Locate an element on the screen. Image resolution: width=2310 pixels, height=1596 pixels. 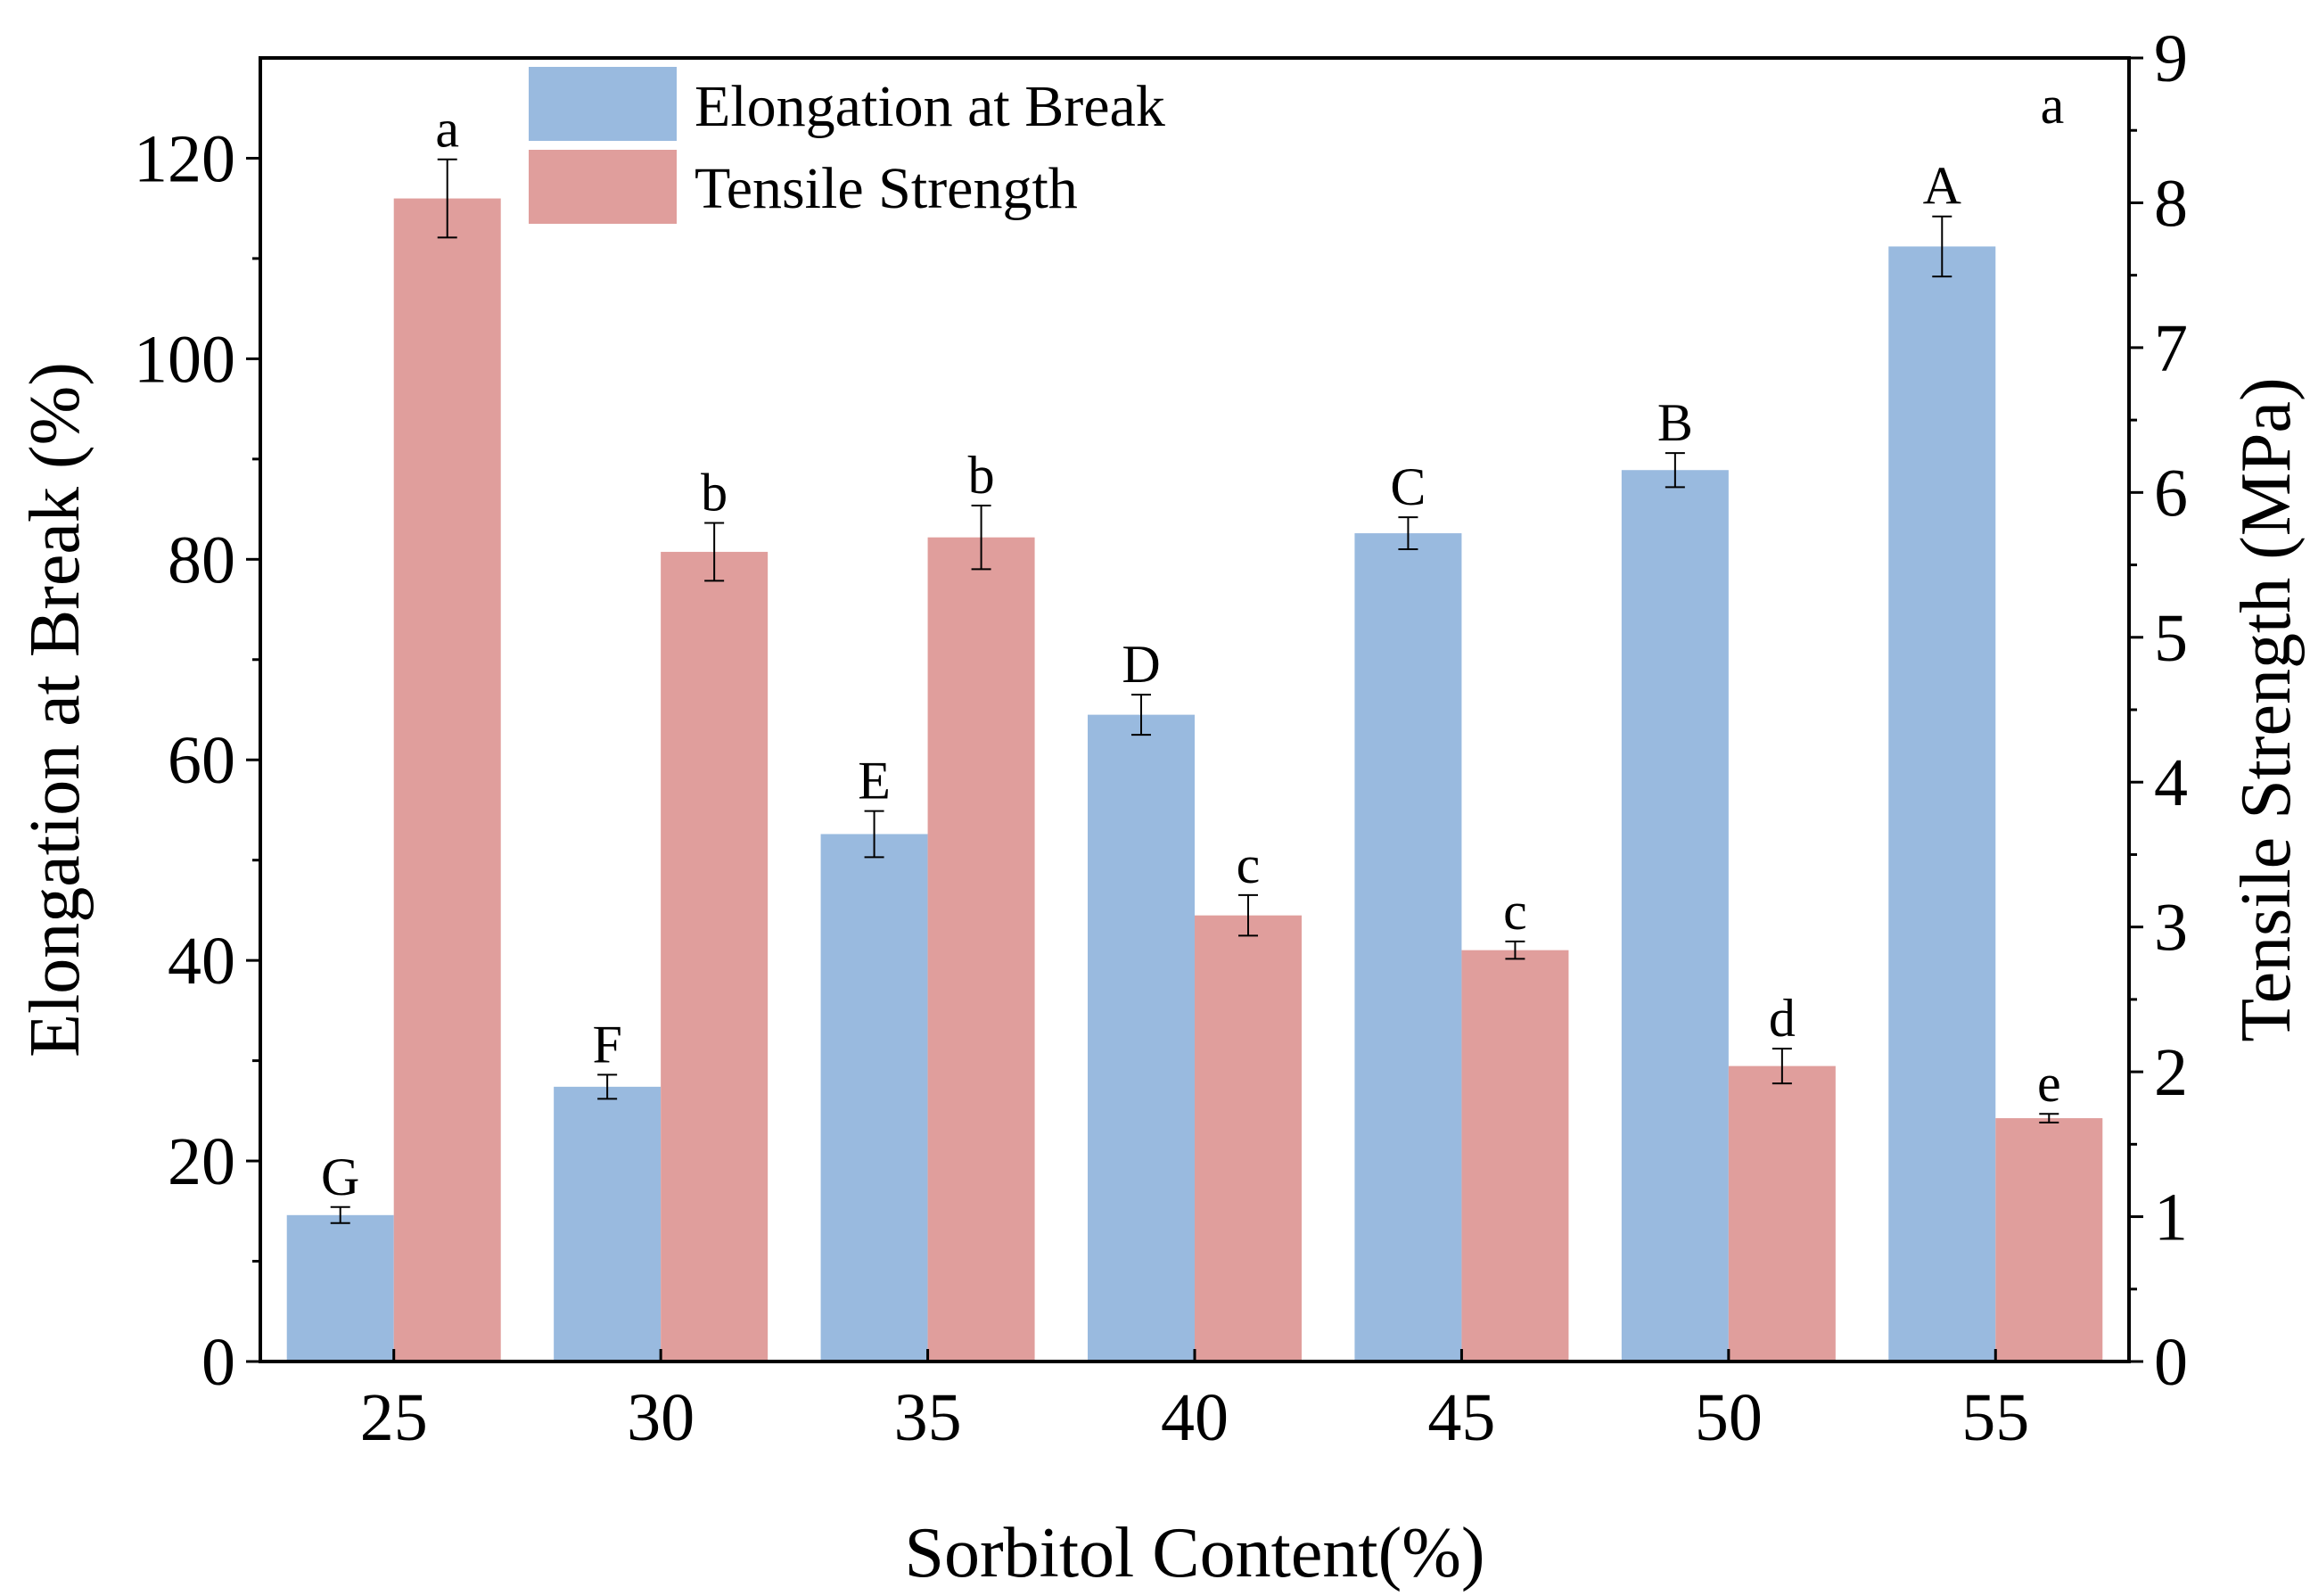
y-right-tick-label-6: 6 is located at coordinates (2171, 493).